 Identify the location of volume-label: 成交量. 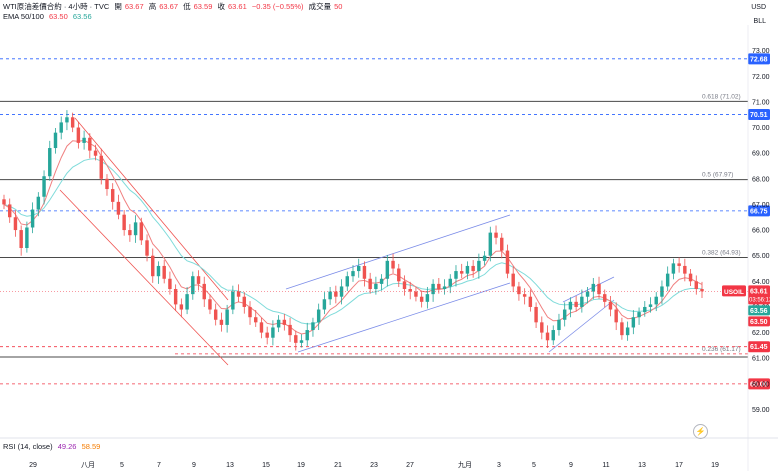
(320, 6).